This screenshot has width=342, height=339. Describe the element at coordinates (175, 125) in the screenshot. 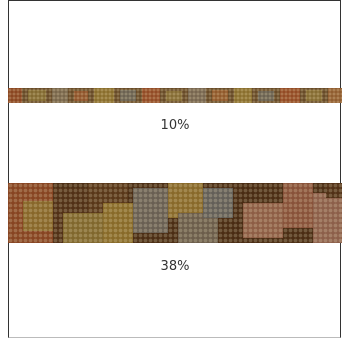

I see `strip-label: 10%` at that location.